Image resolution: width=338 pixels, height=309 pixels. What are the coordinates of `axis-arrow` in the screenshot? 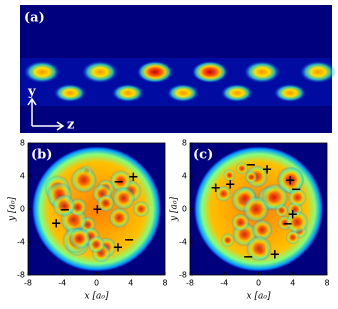 It's located at (46, 114).